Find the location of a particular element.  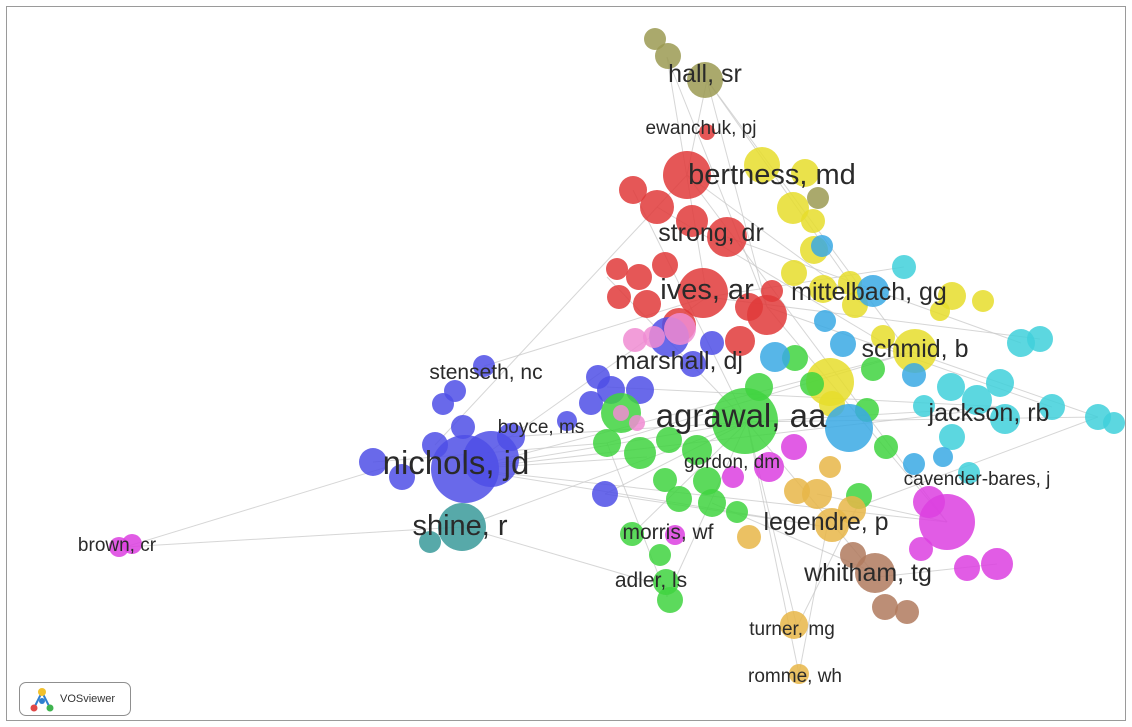

author-label: ives, ar is located at coordinates (707, 290).